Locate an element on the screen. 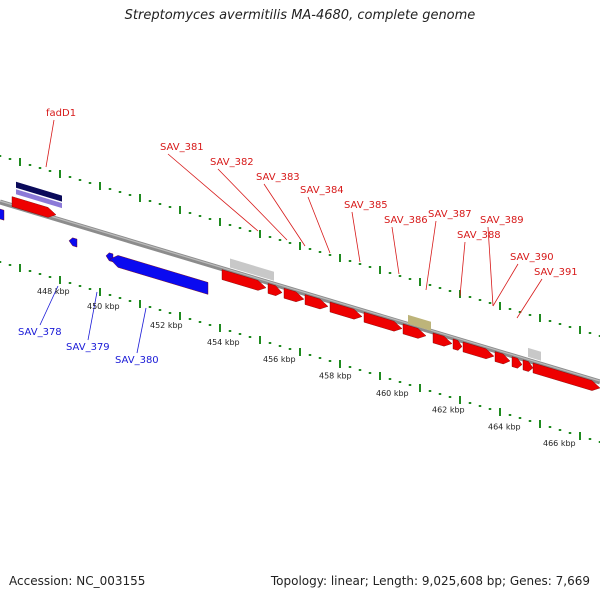 The image size is (600, 600). kbp-tick-label: 460 kbp is located at coordinates (392, 393).